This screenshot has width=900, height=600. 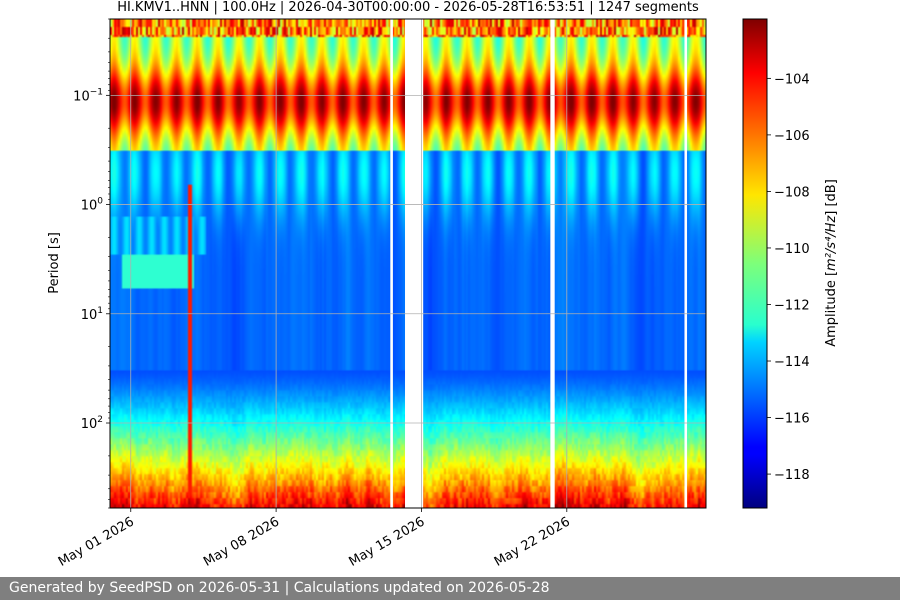 What do you see at coordinates (792, 305) in the screenshot?
I see `colorbar-tick-label: −112` at bounding box center [792, 305].